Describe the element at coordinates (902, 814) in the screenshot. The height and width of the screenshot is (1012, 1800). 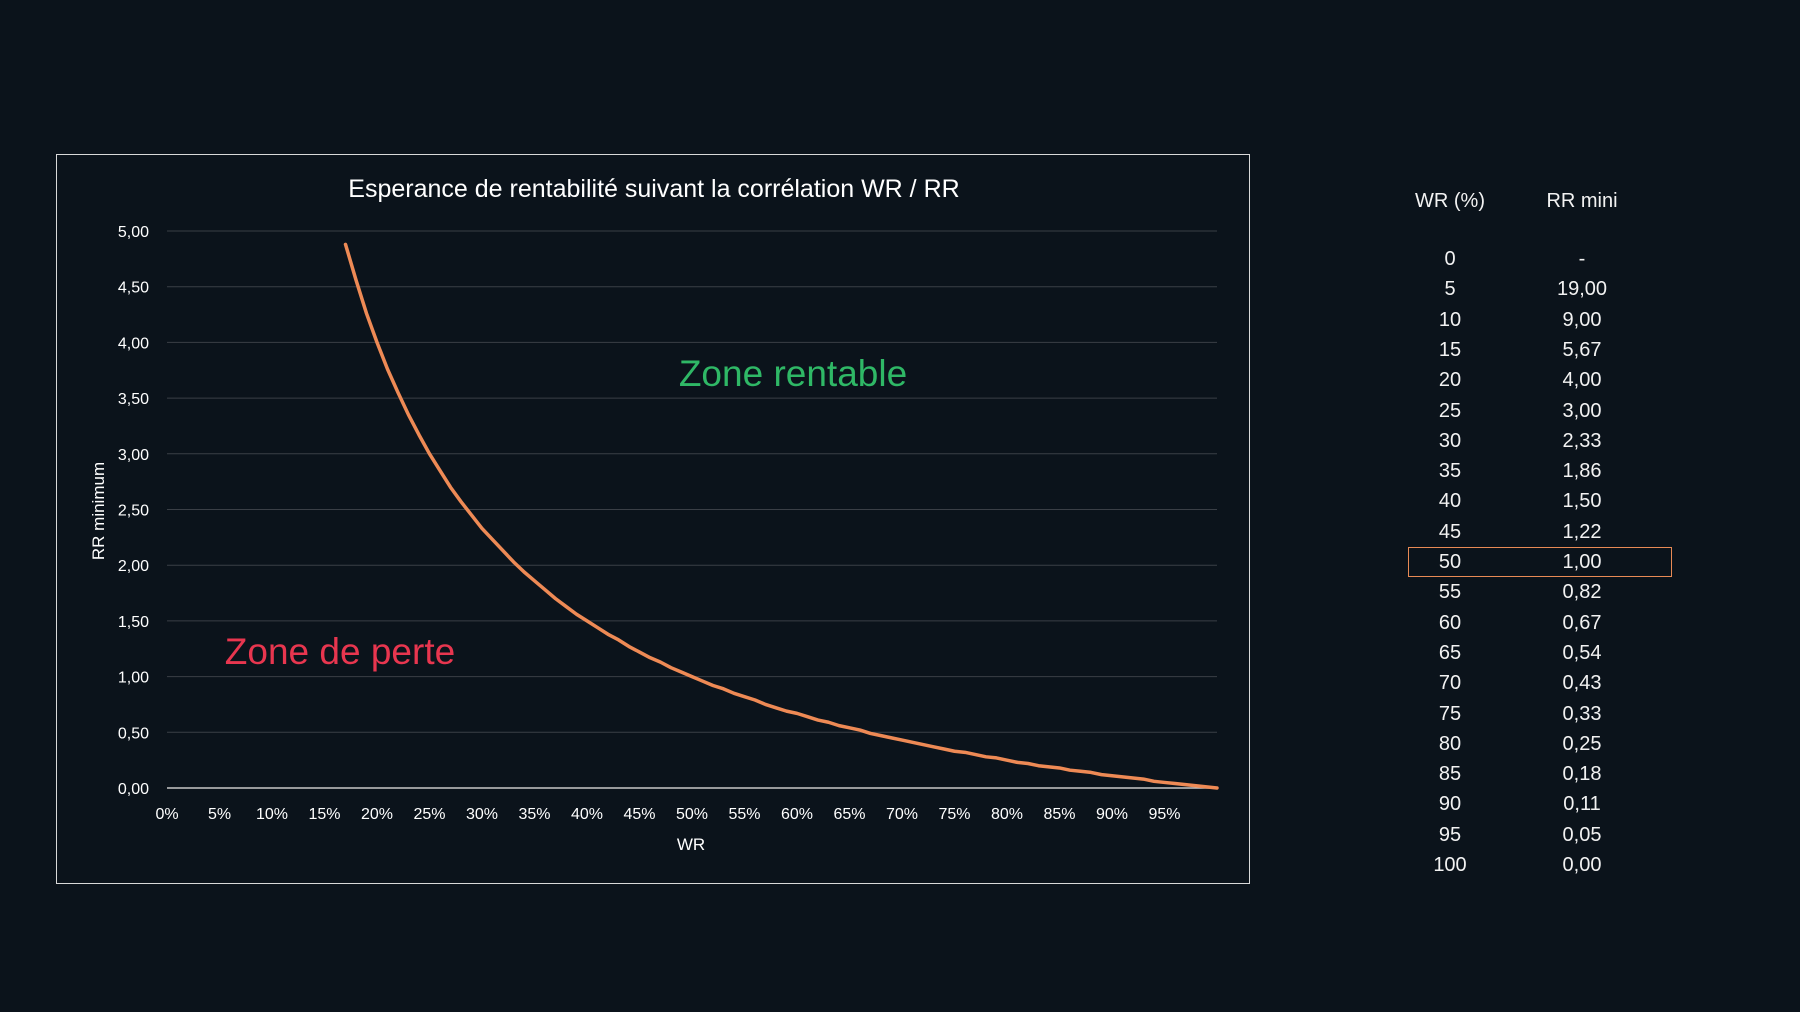
I see `x-tick-label: 70%` at that location.